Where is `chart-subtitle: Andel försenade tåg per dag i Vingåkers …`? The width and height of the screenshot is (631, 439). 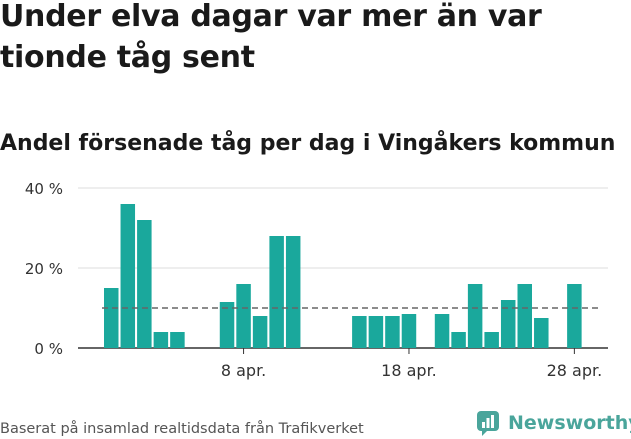
chart-subtitle: Andel försenade tåg per dag i Vingåkers … is located at coordinates (308, 143).